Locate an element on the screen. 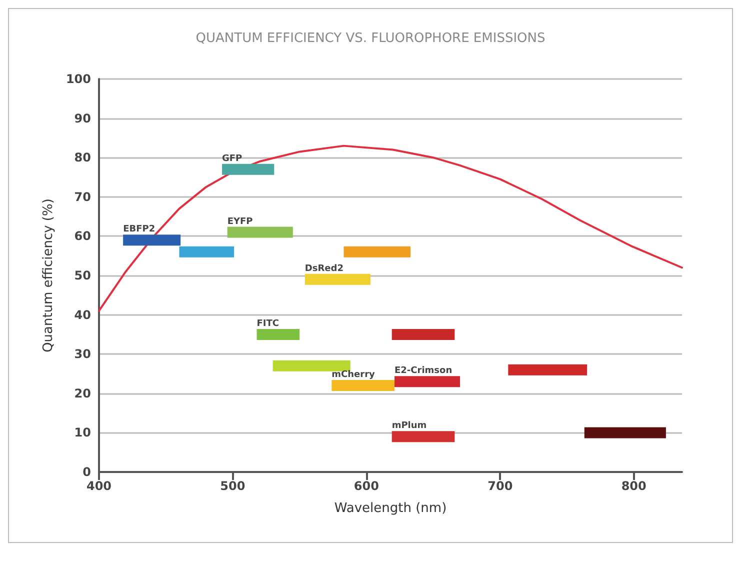 Image resolution: width=745 pixels, height=561 pixels. y-tick-label: 90 is located at coordinates (82, 118).